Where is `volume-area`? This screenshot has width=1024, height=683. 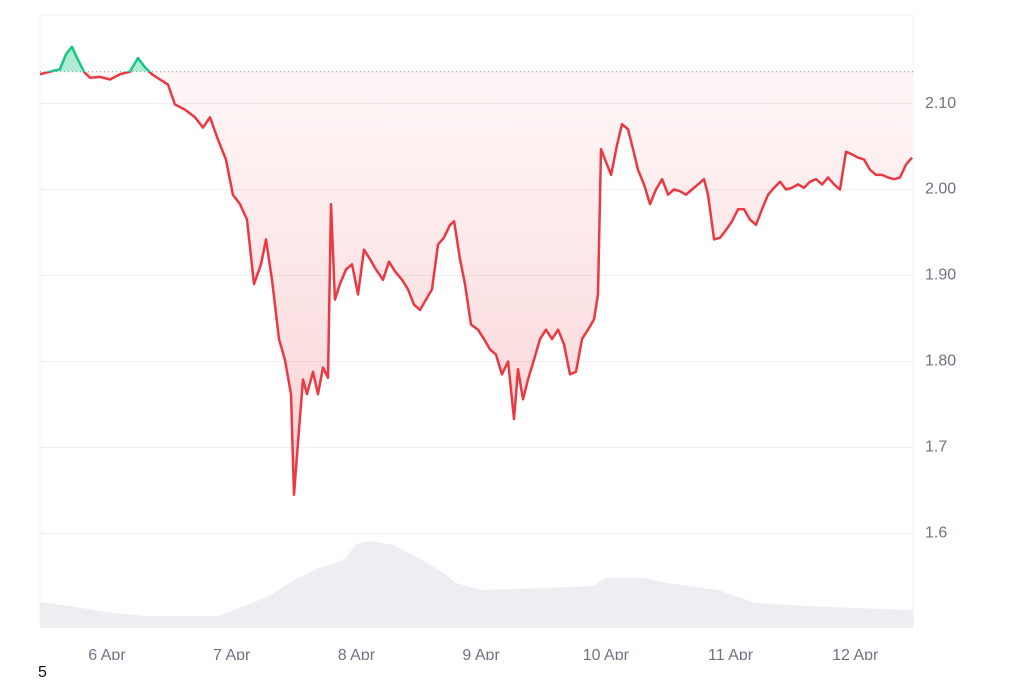 volume-area is located at coordinates (476, 584).